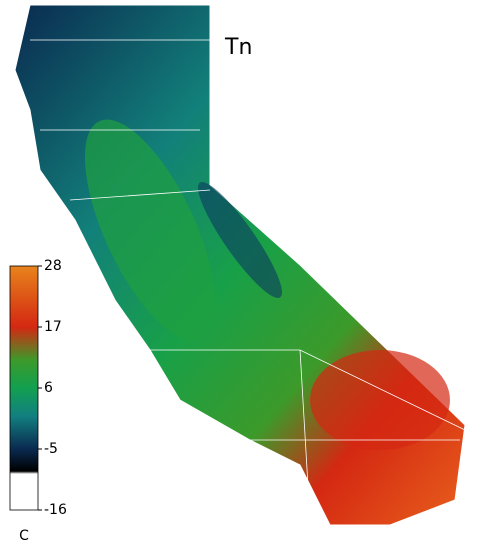 The width and height of the screenshot is (502, 552). I want to click on colorbar-tick-label: 28, so click(53, 266).